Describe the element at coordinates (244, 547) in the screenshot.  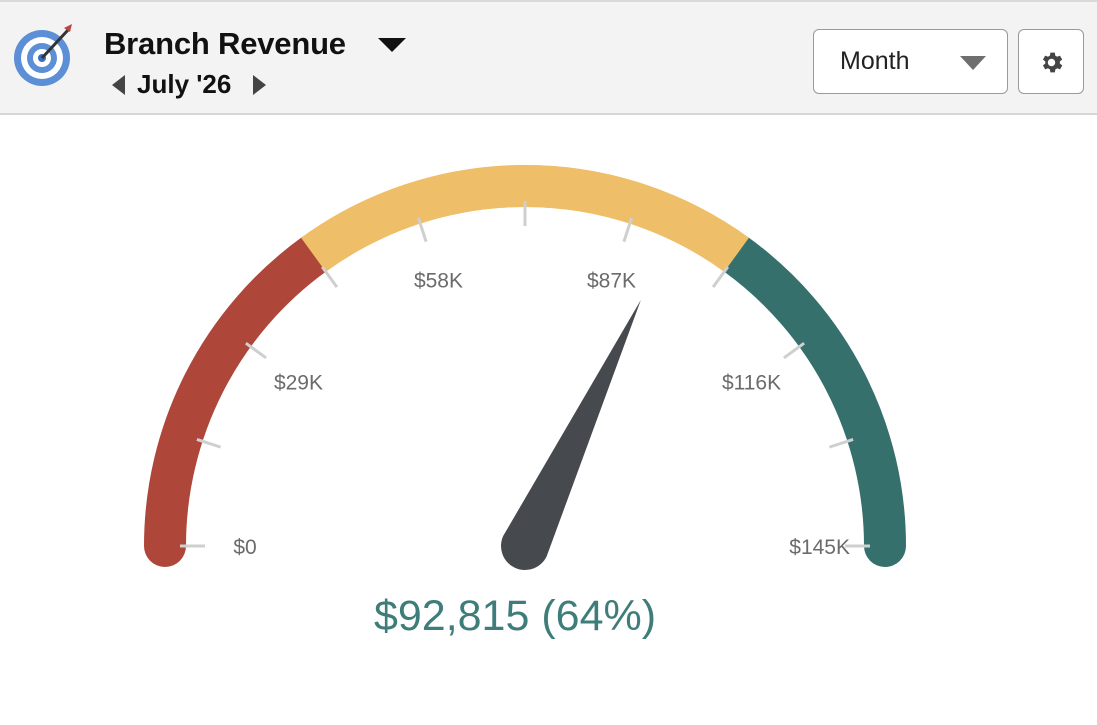
I see `gauge-tick-label: $0` at that location.